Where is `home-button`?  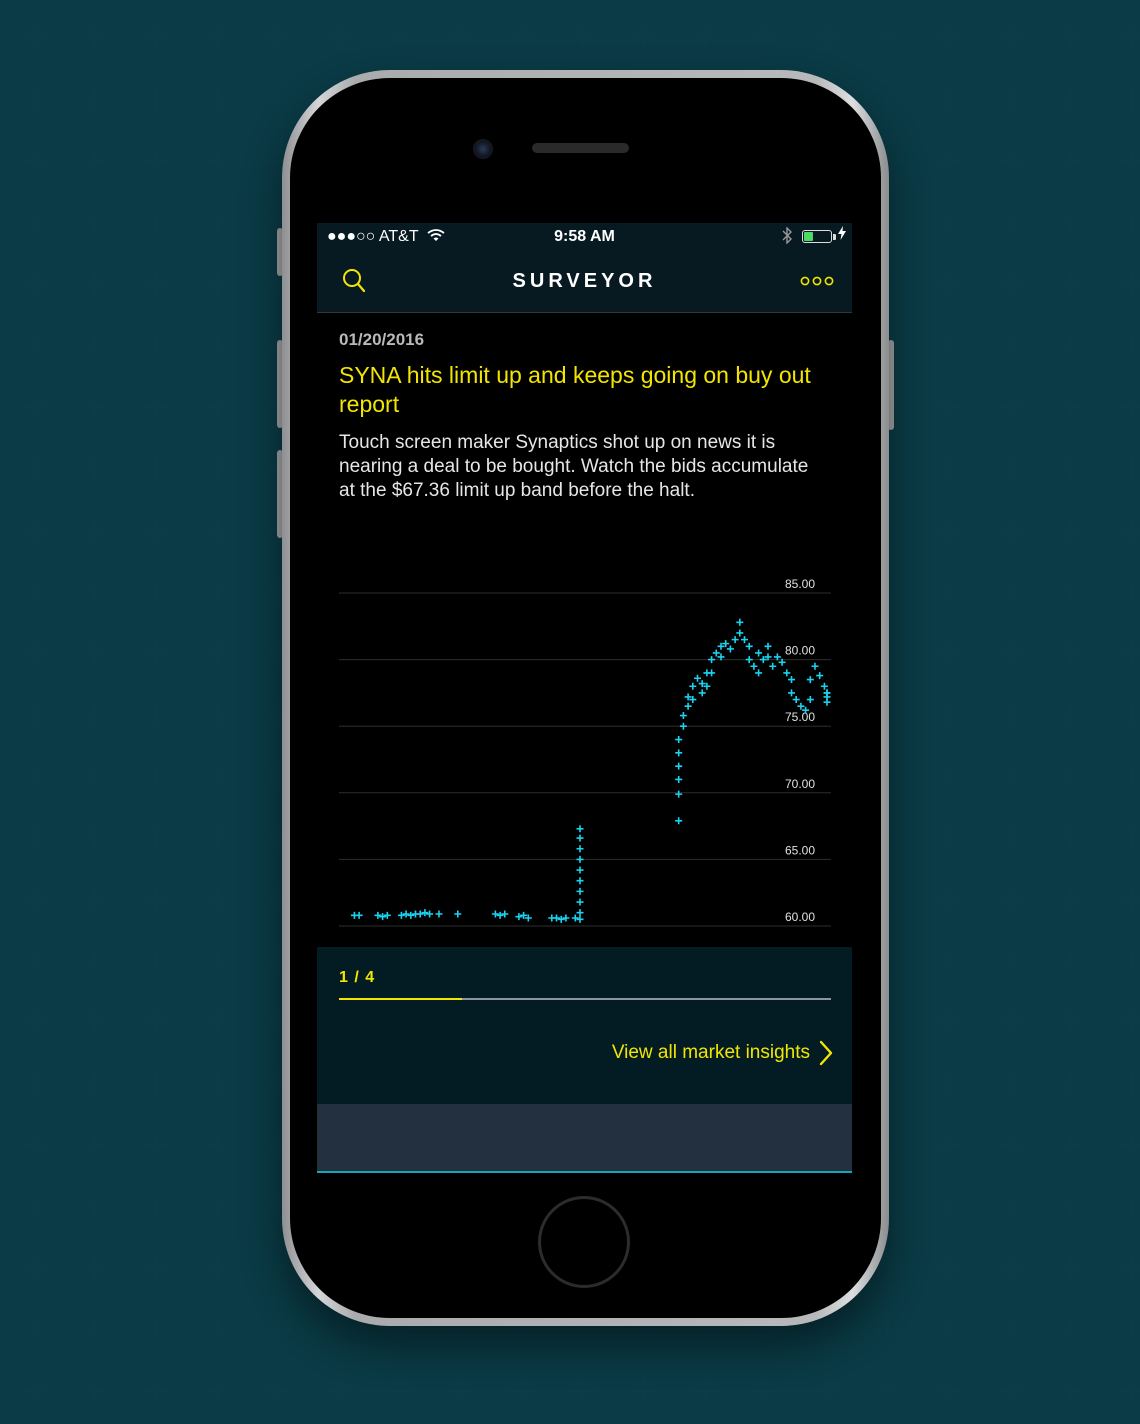
home-button is located at coordinates (584, 1242).